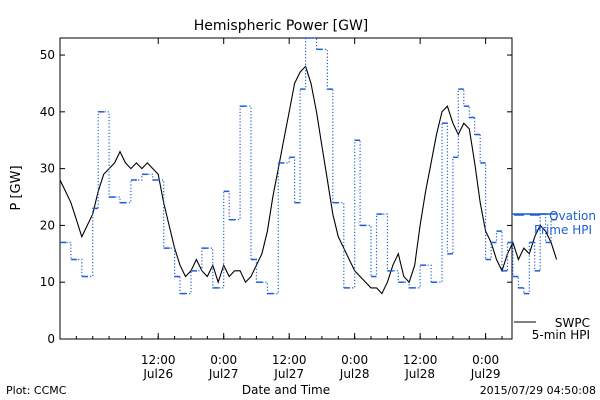 This screenshot has height=400, width=600. Describe the element at coordinates (485, 374) in the screenshot. I see `x-tick-date-label: Jul29` at that location.